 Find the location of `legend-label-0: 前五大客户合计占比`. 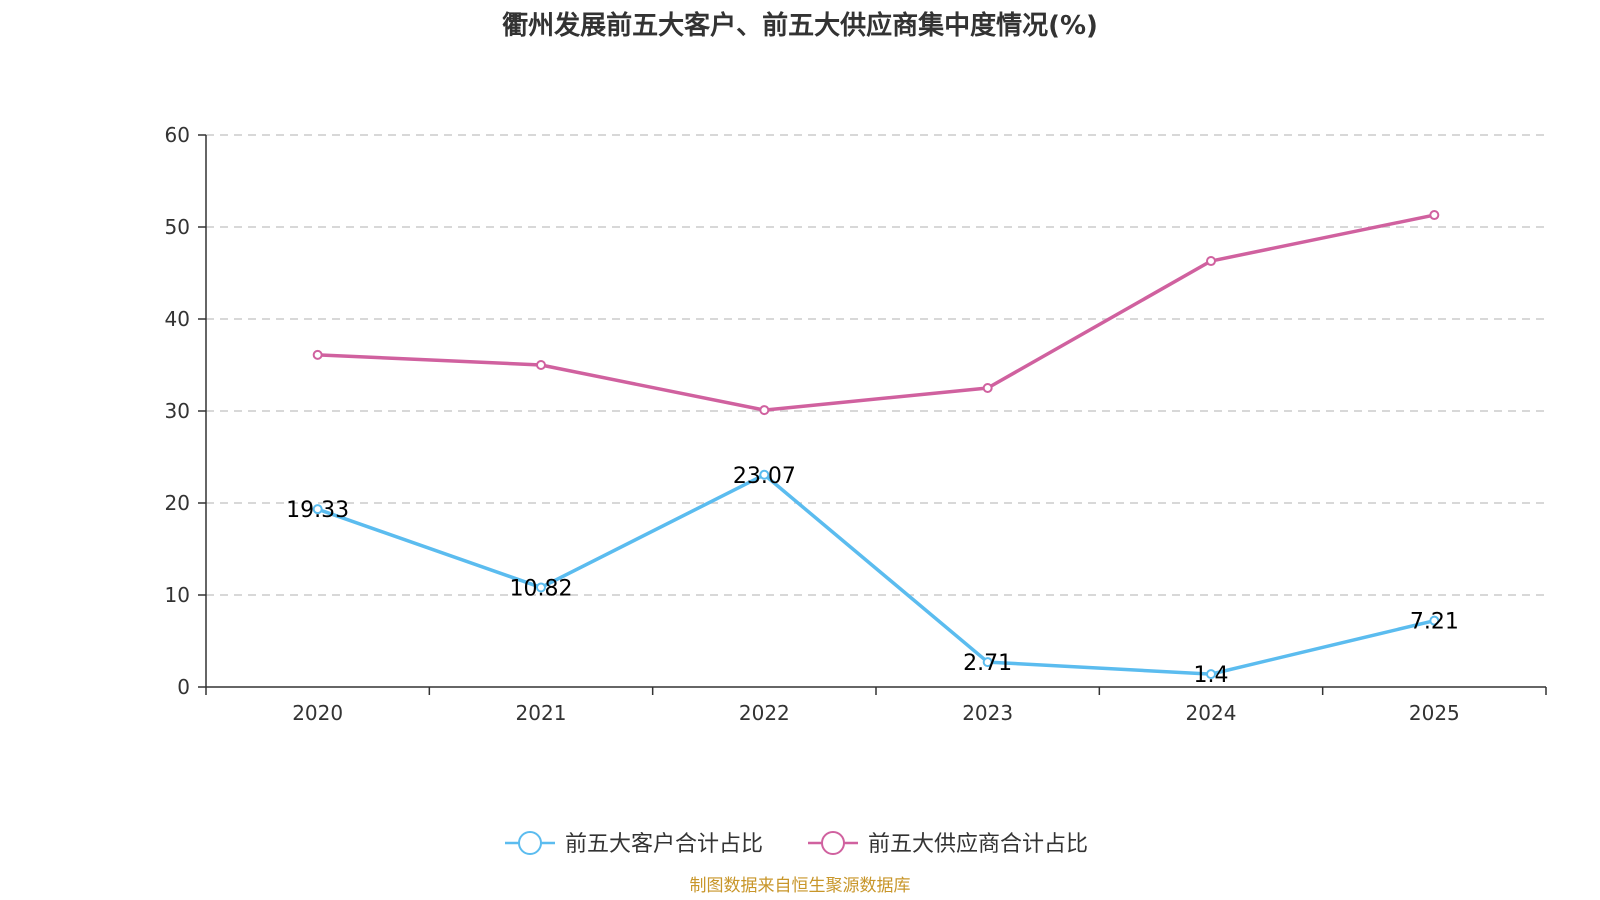

legend-label-0: 前五大客户合计占比 is located at coordinates (664, 844).